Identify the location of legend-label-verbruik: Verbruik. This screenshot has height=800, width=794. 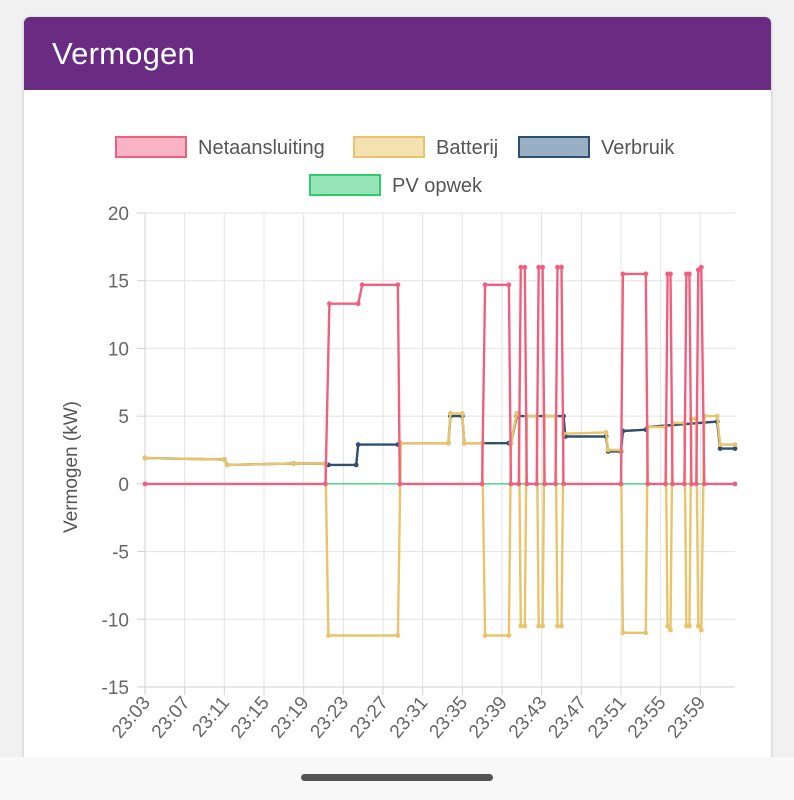
(638, 148).